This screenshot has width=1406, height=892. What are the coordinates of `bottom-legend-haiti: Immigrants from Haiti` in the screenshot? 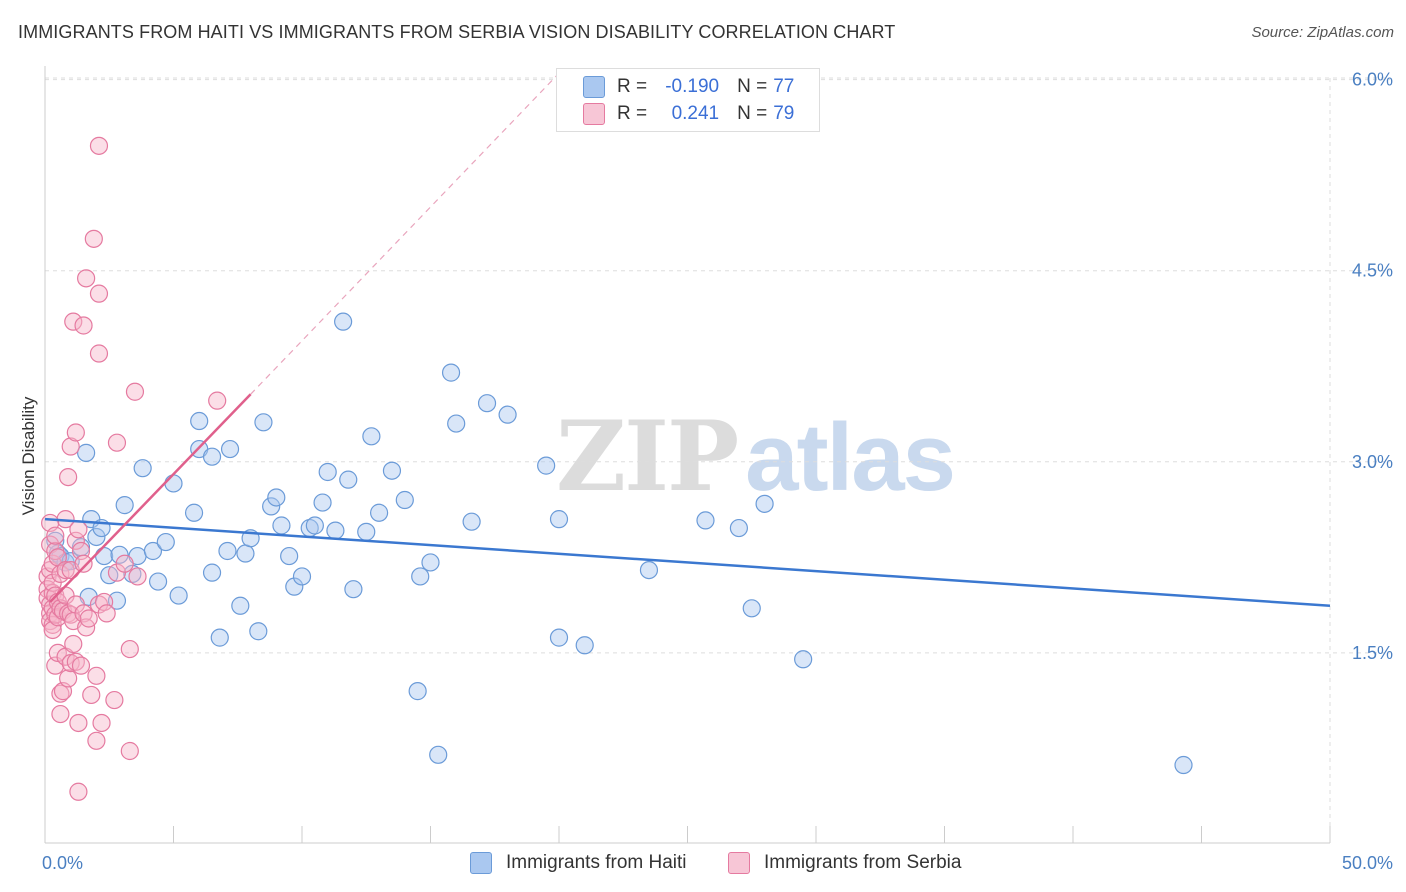 It's located at (578, 863).